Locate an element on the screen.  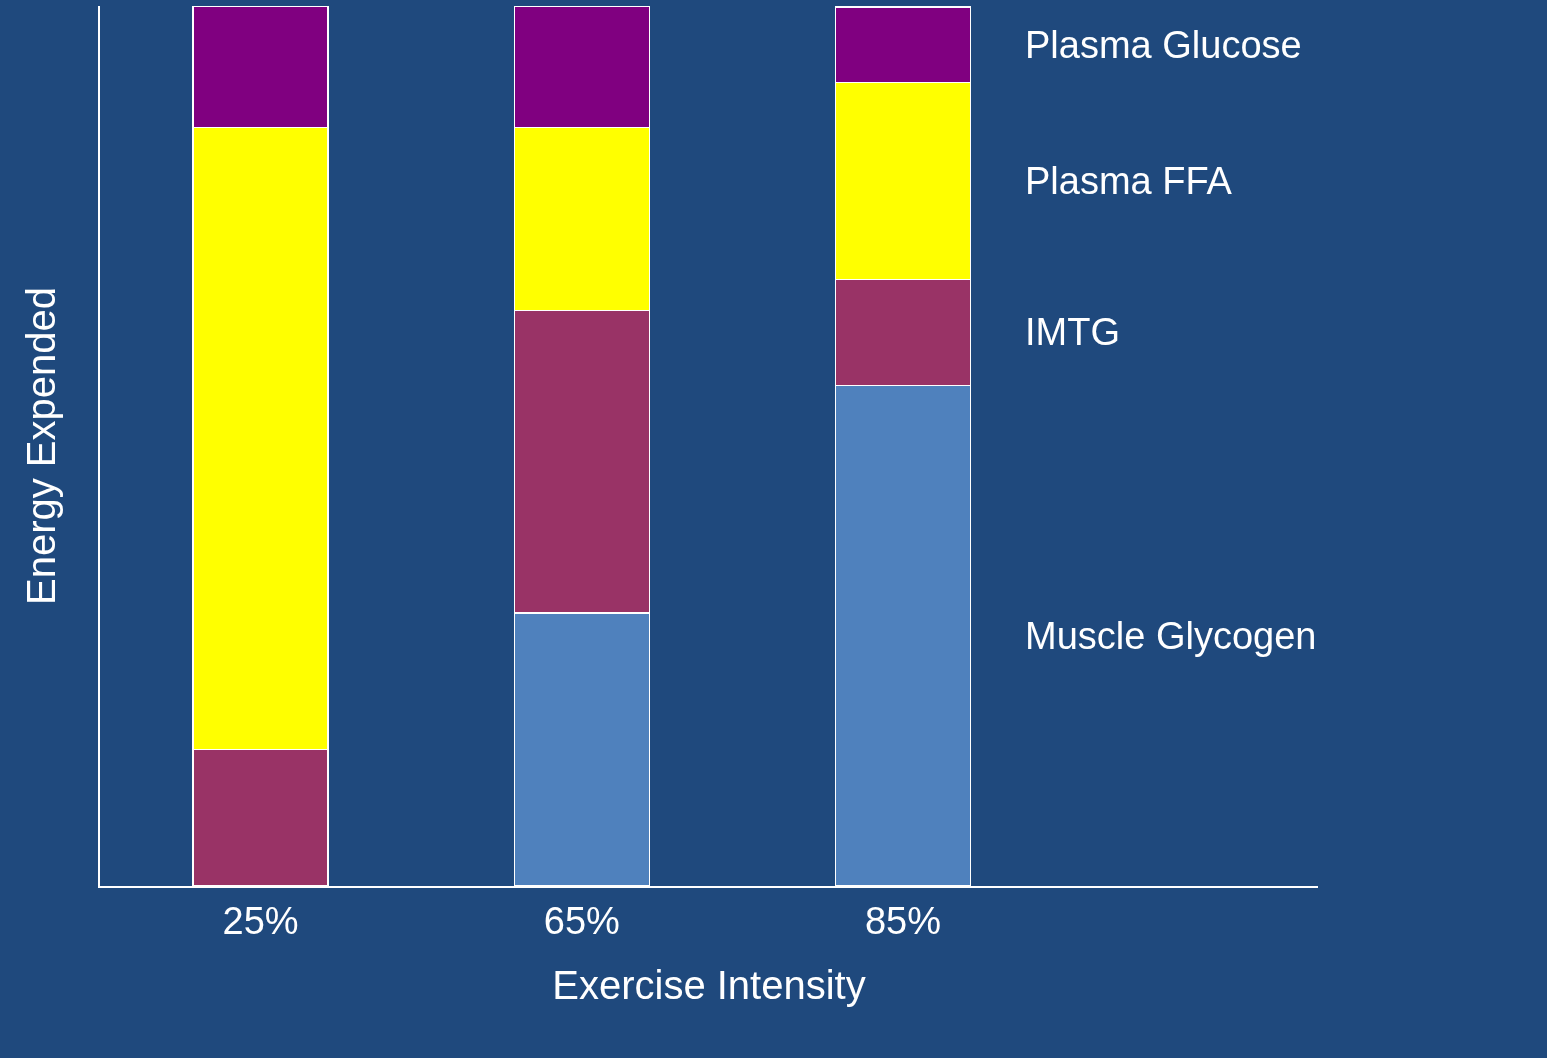
y-axis-title: Energy Expended is located at coordinates (41, 446).